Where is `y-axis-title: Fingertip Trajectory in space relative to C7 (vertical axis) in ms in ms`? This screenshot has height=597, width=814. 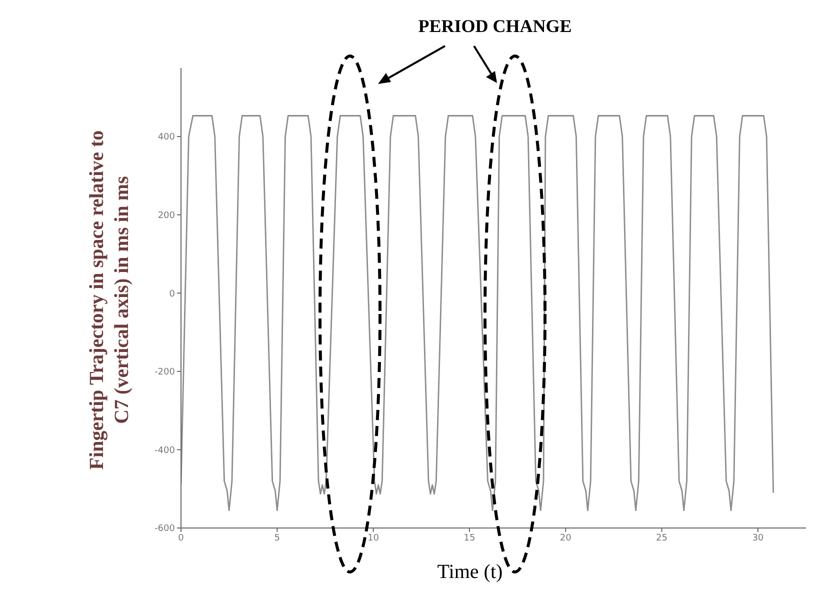 y-axis-title: Fingertip Trajectory in space relative to C7 (vertical axis) in ms in ms is located at coordinates (109, 300).